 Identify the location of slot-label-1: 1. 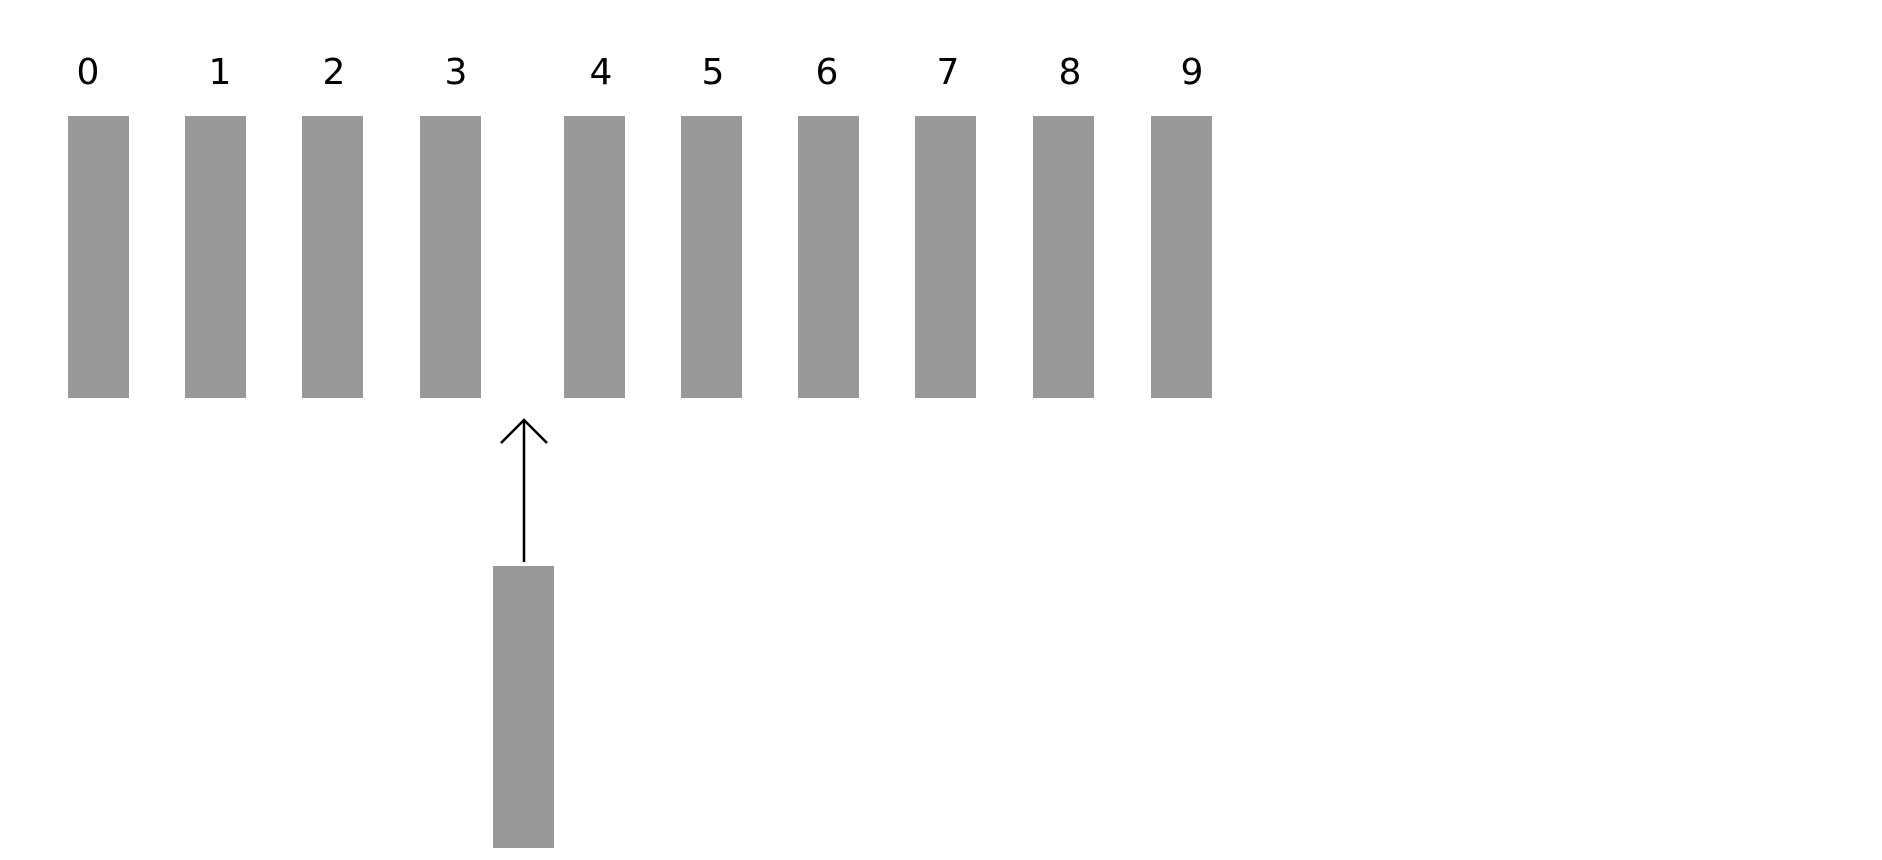
(220, 72).